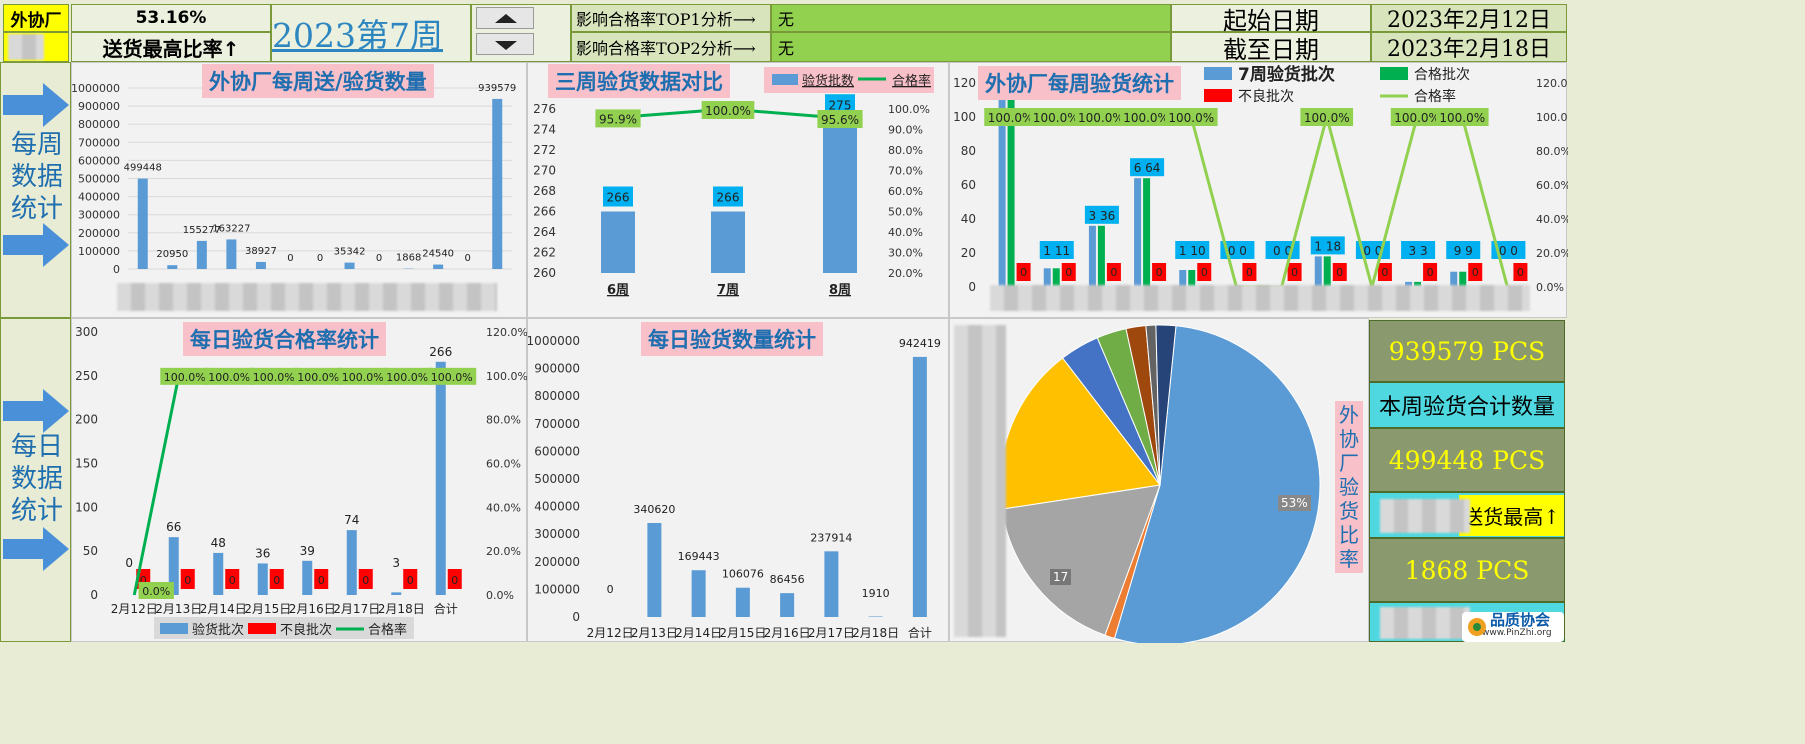 This screenshot has width=1805, height=744. What do you see at coordinates (505, 18) in the screenshot?
I see `week-up-button` at bounding box center [505, 18].